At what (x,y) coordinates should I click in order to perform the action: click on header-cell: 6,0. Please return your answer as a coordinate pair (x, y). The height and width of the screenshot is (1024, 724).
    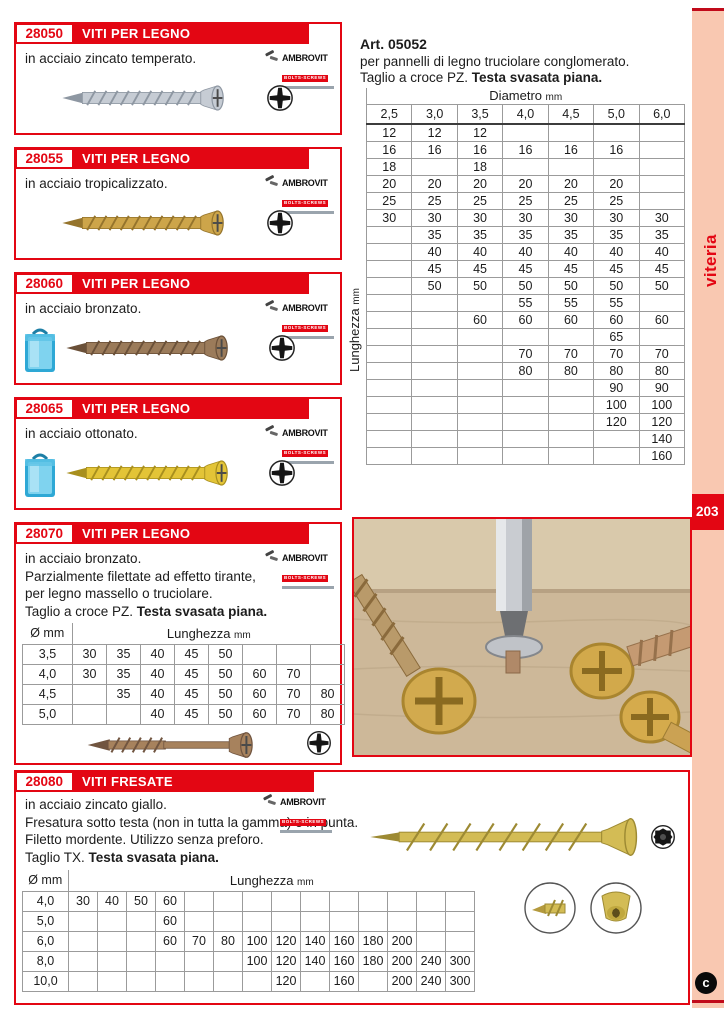
    Looking at the image, I should click on (662, 114).